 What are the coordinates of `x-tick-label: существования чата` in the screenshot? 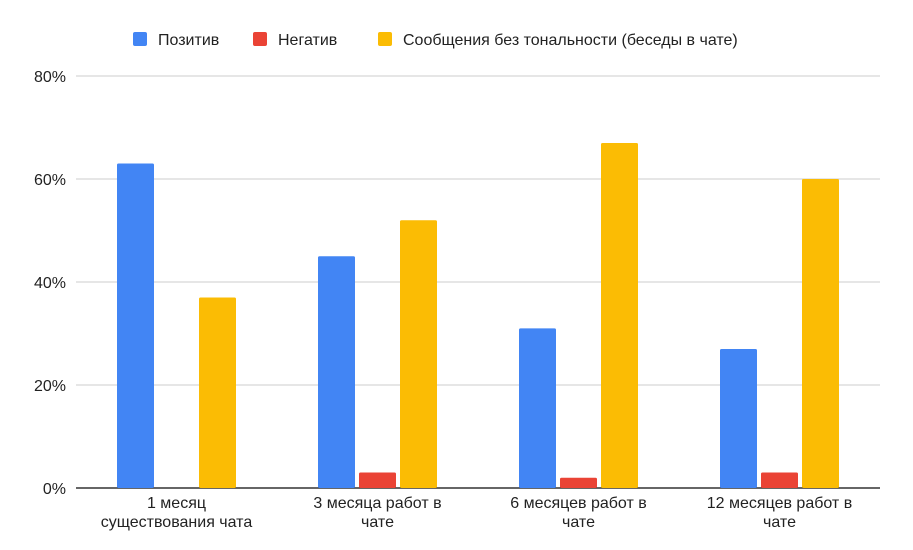 It's located at (177, 522).